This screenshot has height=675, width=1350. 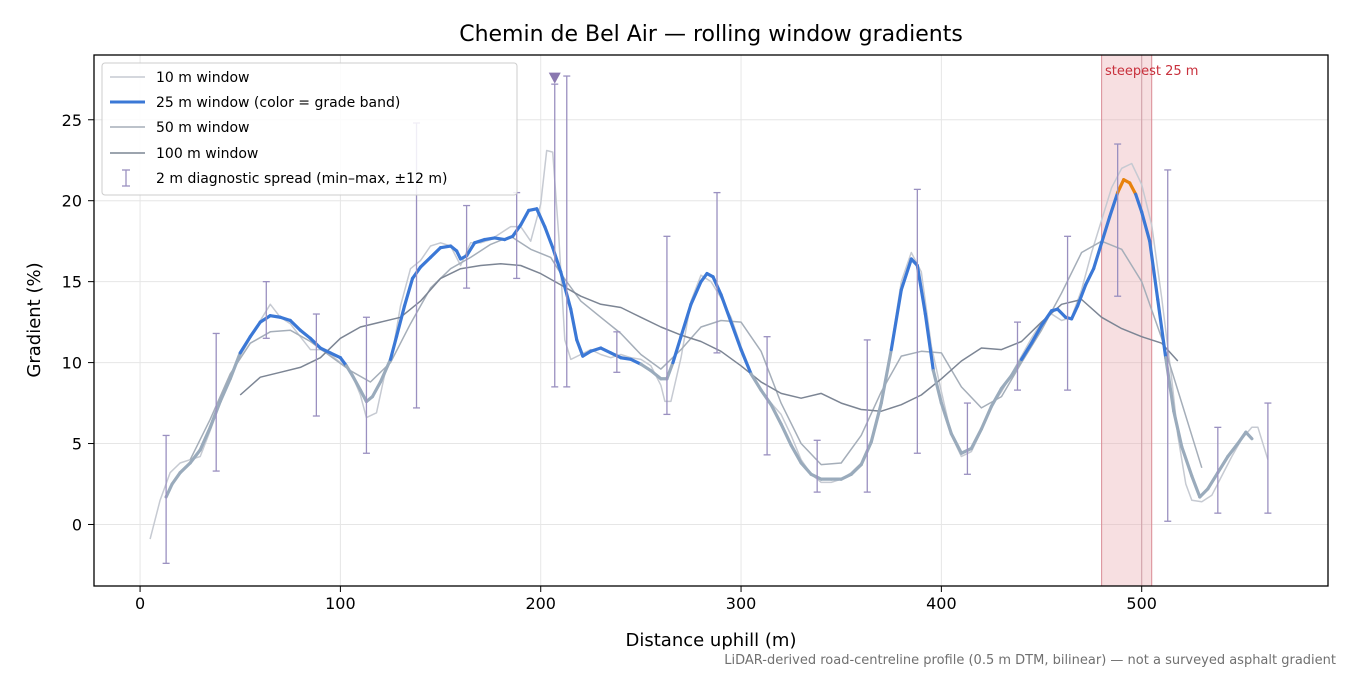 What do you see at coordinates (554, 78) in the screenshot?
I see `peak-marker-layer` at bounding box center [554, 78].